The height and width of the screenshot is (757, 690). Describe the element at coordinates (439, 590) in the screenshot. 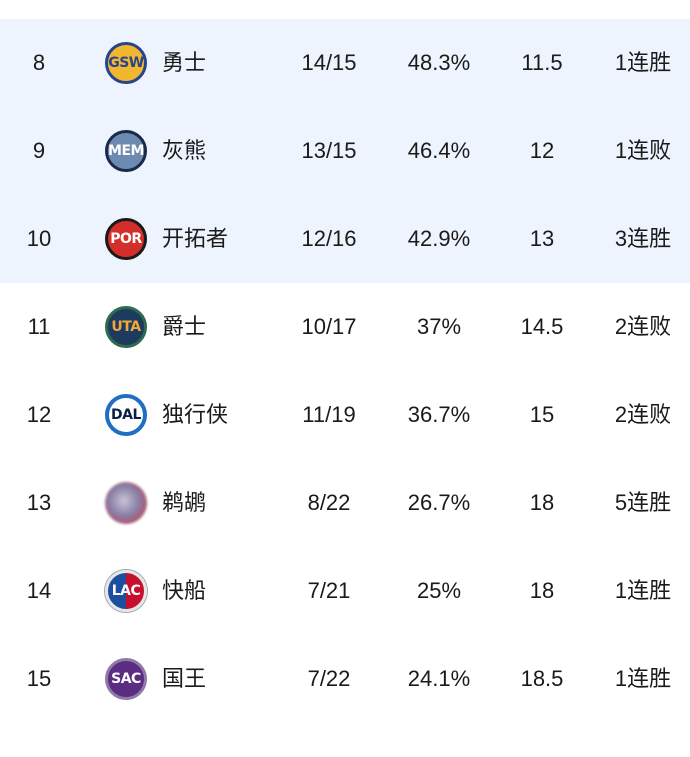

I see `win-percentage: 25%` at that location.